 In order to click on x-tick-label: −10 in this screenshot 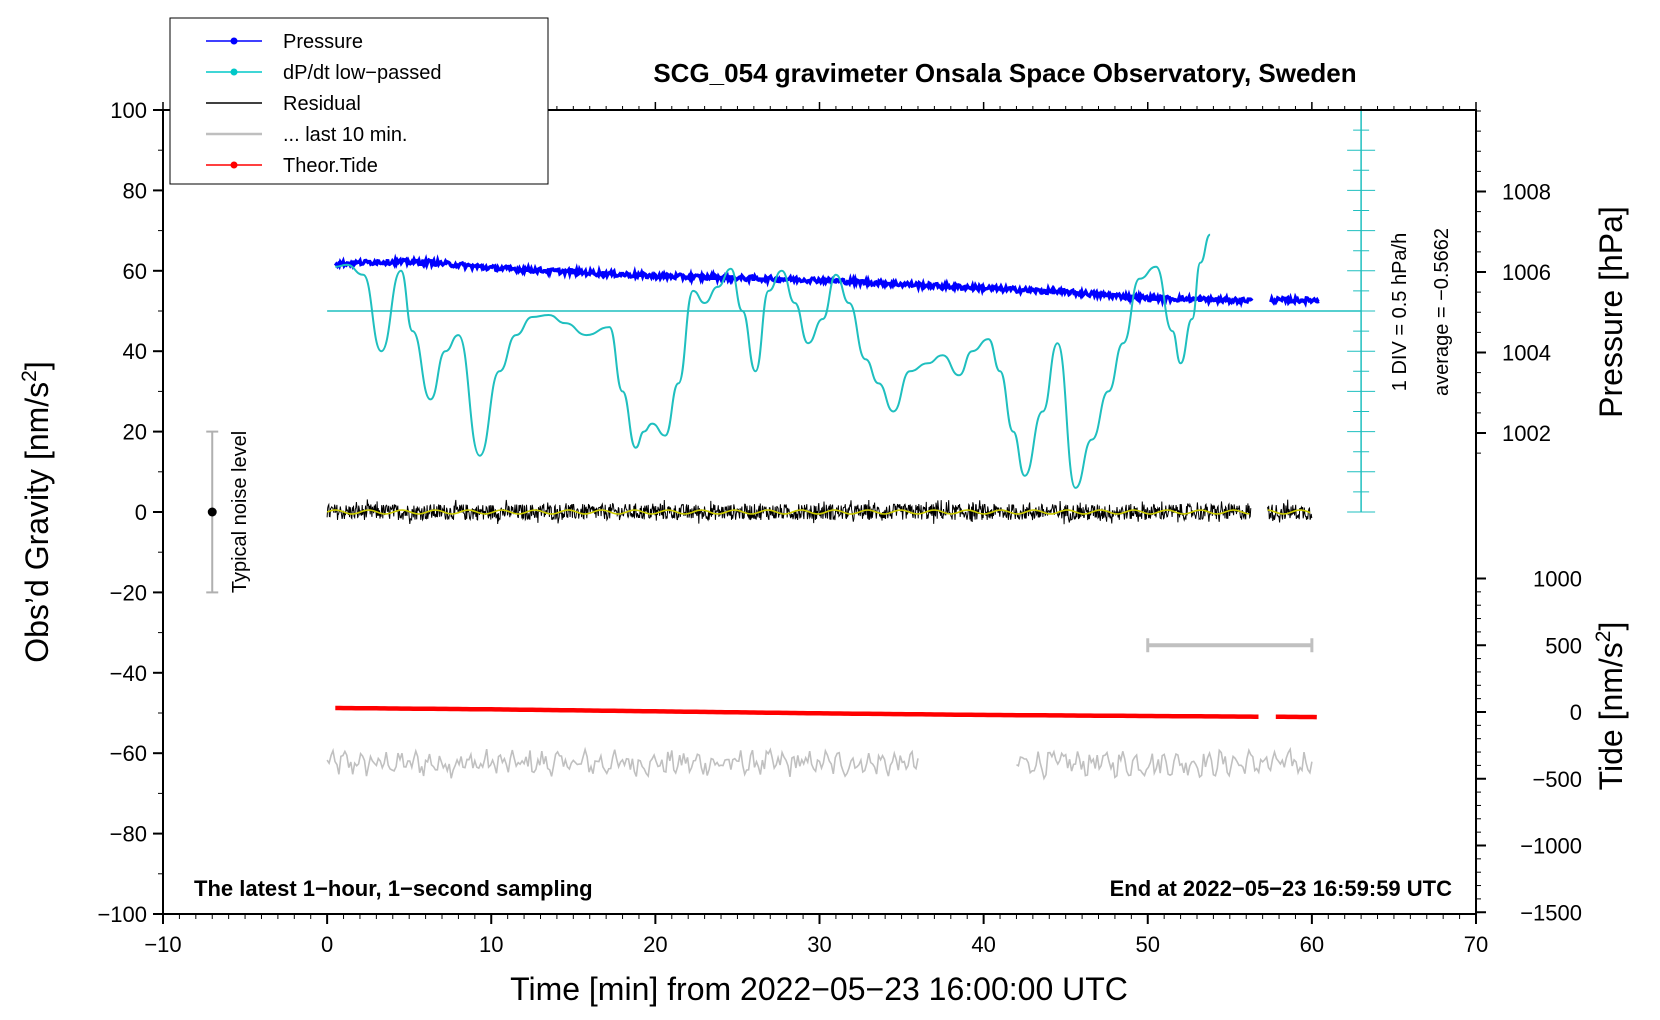, I will do `click(162, 944)`.